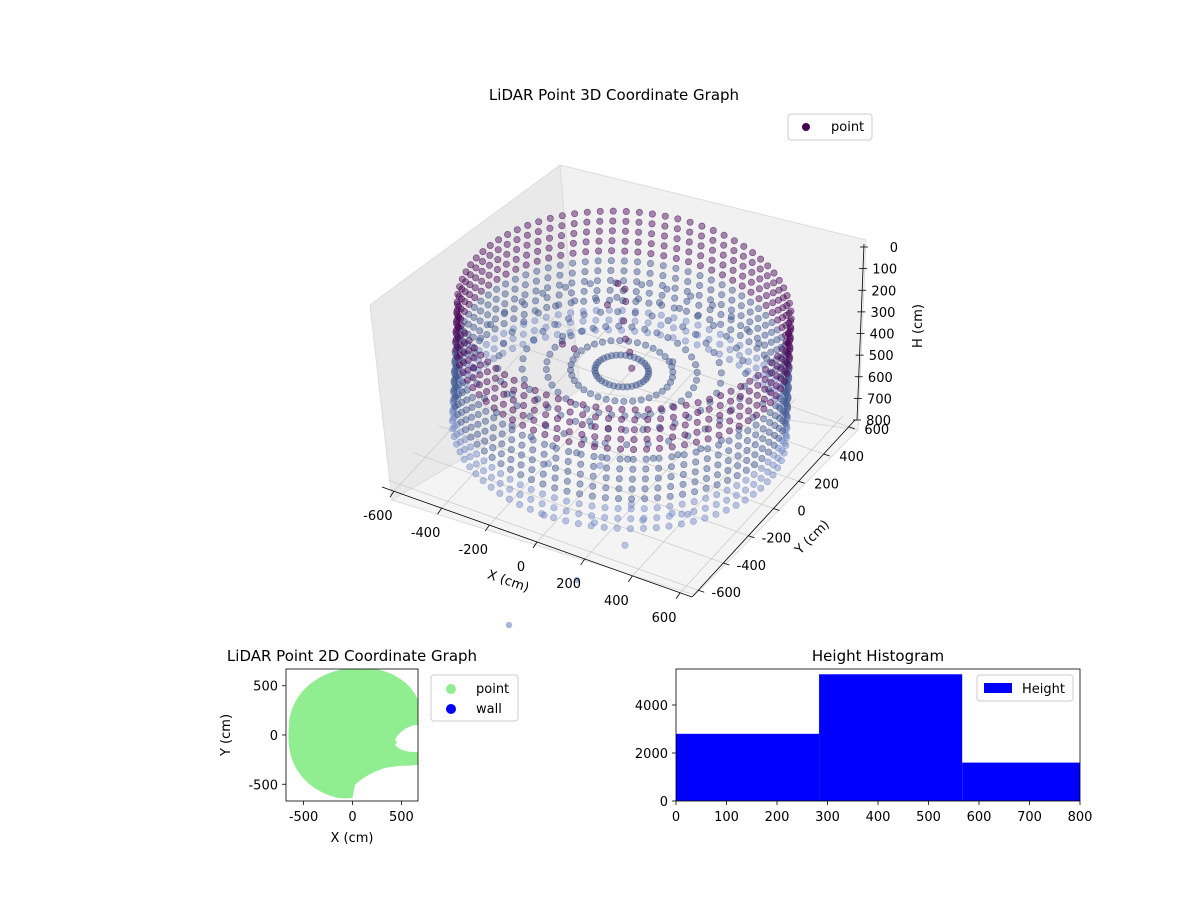 This screenshot has height=900, width=1200. I want to click on legend-2d-label-wall: wall, so click(489, 709).